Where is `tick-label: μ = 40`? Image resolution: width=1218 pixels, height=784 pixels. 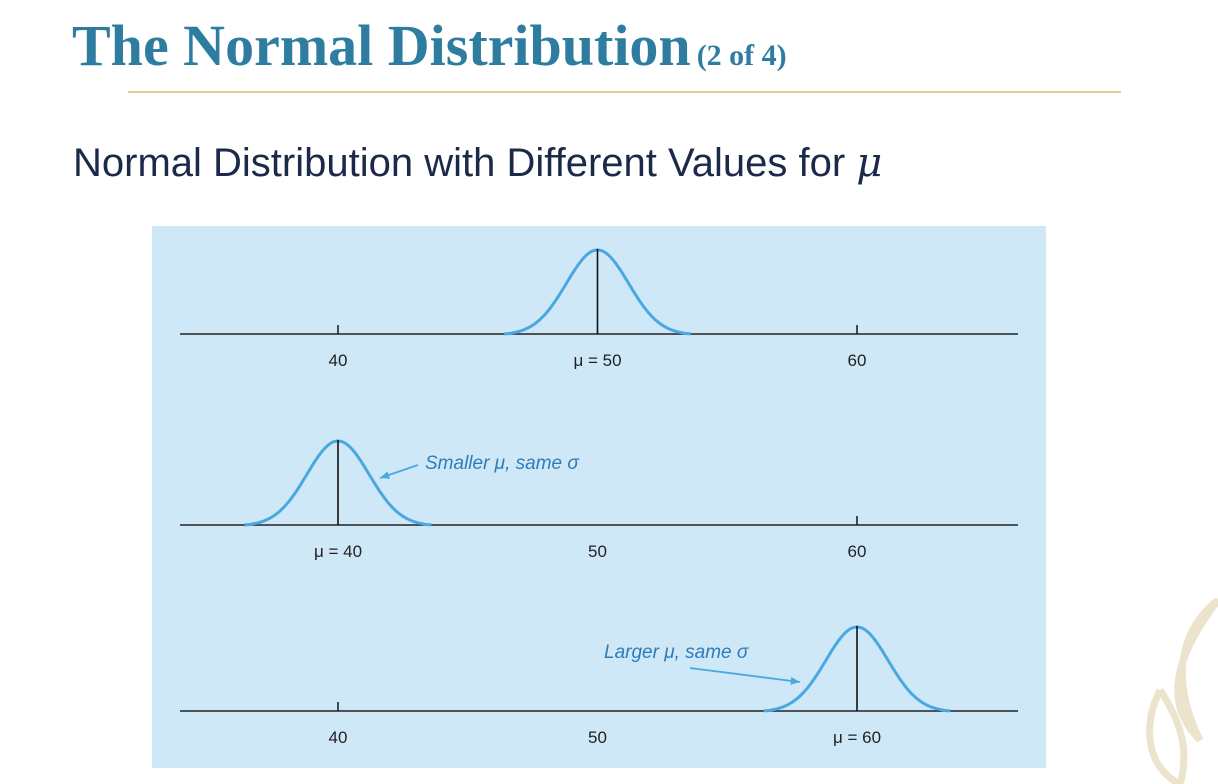 tick-label: μ = 40 is located at coordinates (338, 551).